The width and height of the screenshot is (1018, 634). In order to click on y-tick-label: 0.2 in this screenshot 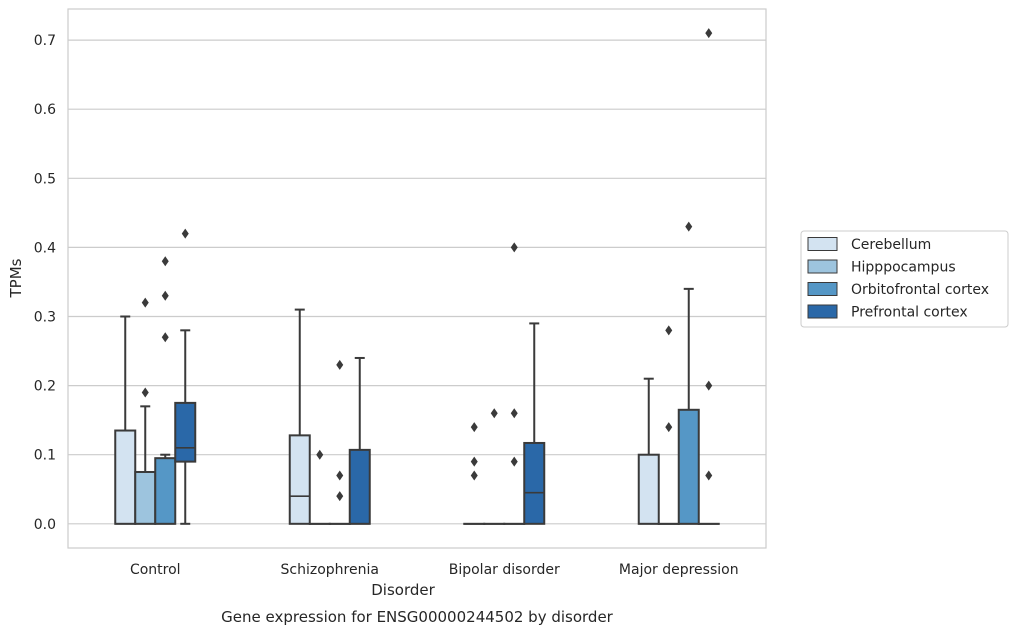, I will do `click(45, 387)`.